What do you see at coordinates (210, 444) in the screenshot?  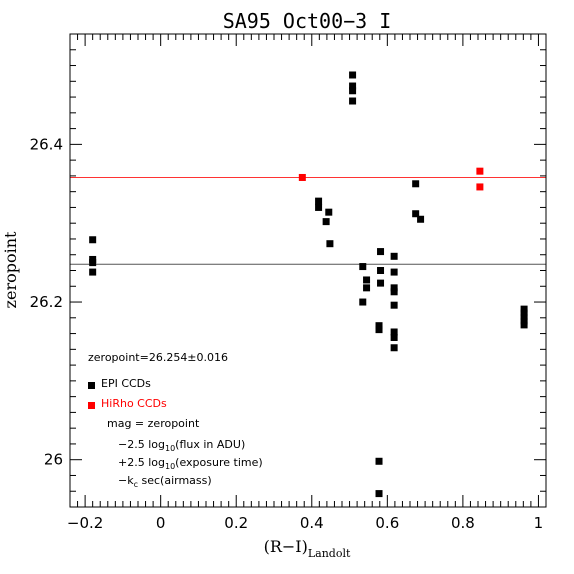 I see `equation-line-2-b: (flux in ADU)` at bounding box center [210, 444].